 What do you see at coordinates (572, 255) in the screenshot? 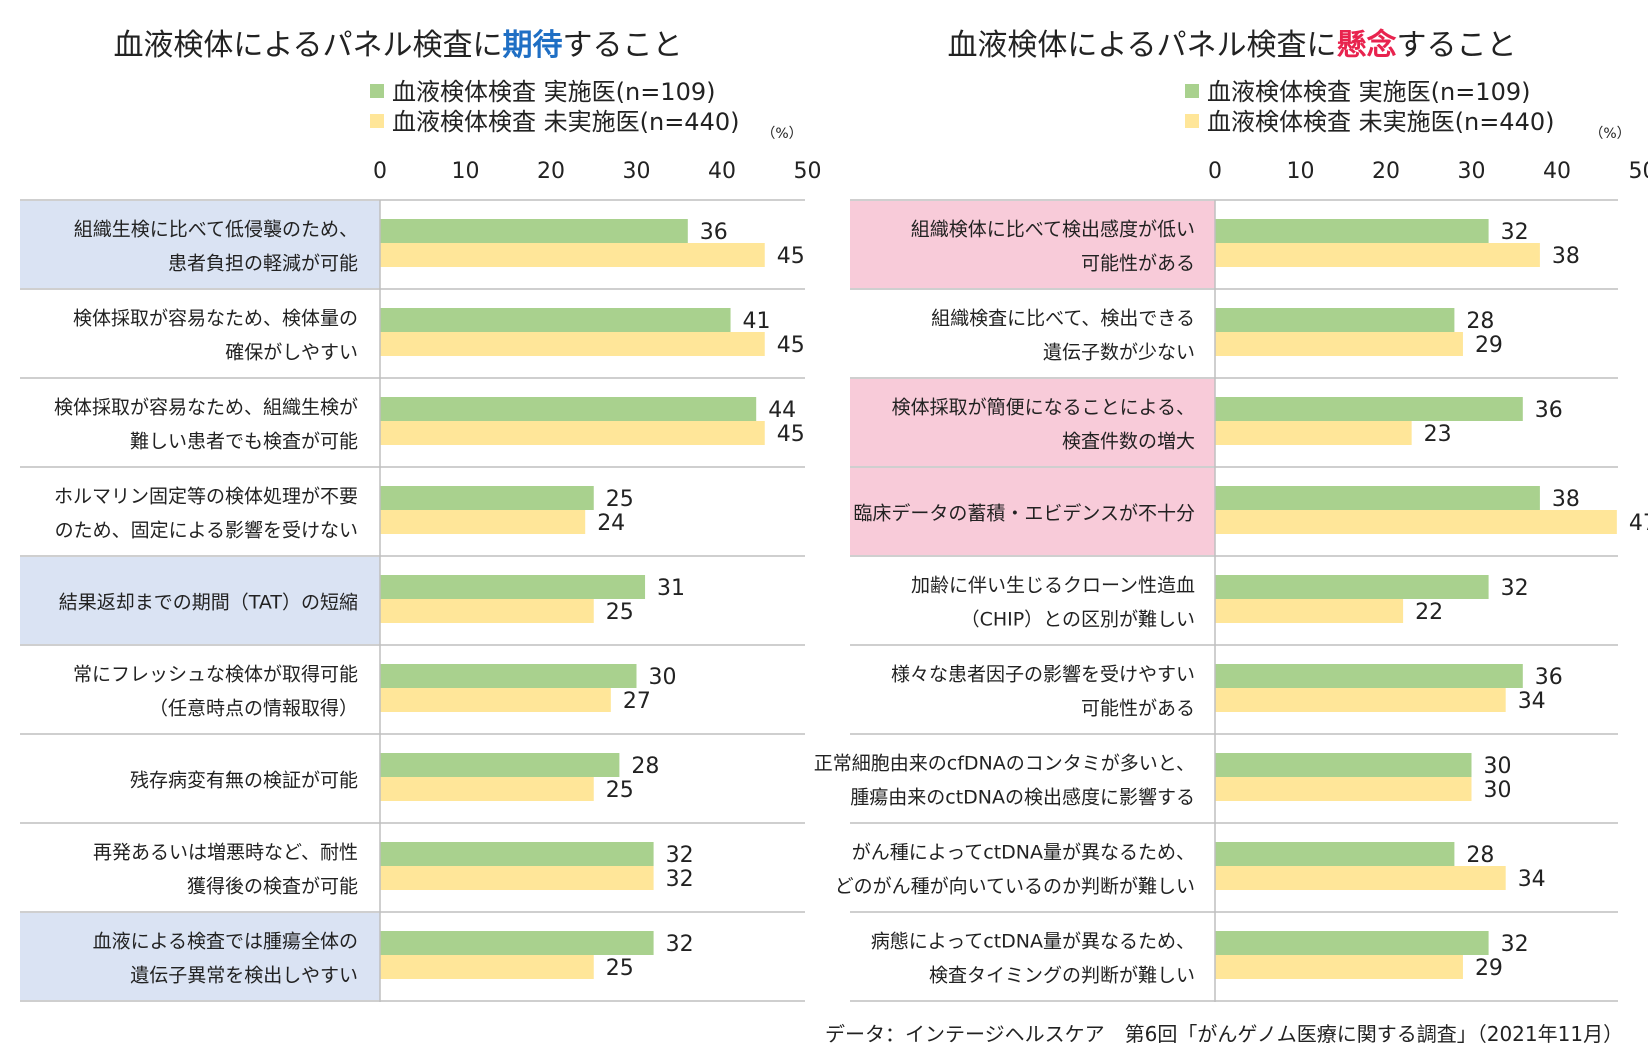
I see `bar-expect-0-s1` at bounding box center [572, 255].